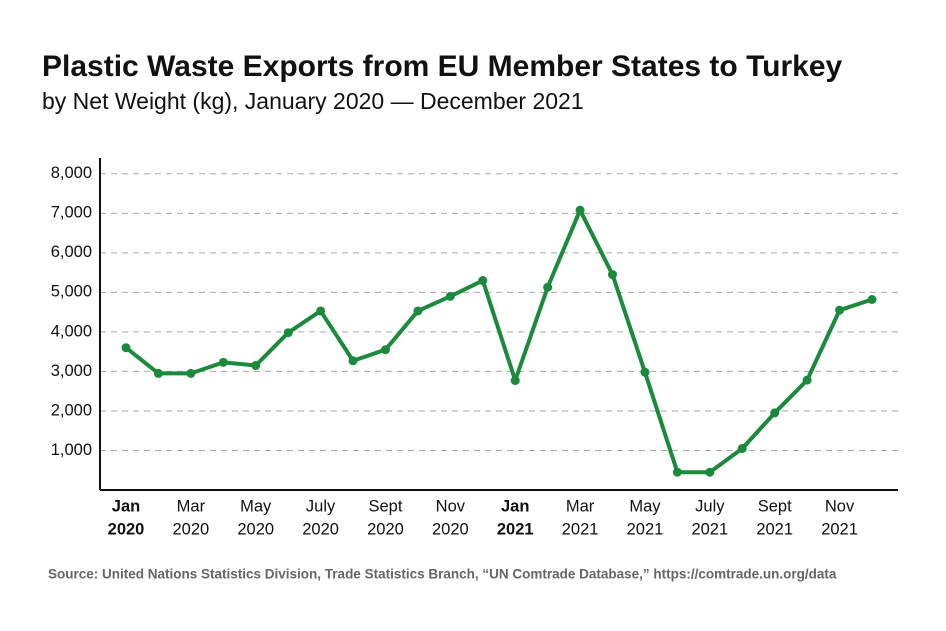 The image size is (946, 631). Describe the element at coordinates (71, 292) in the screenshot. I see `y-tick-label: 5,000` at that location.